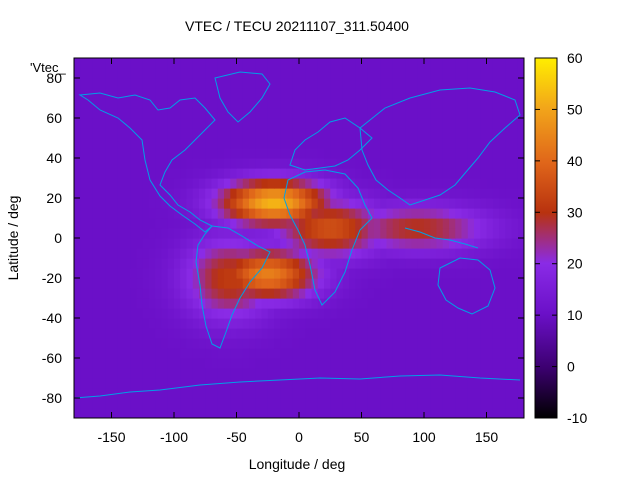  Describe the element at coordinates (54, 158) in the screenshot. I see `y-tick-label: 40` at that location.